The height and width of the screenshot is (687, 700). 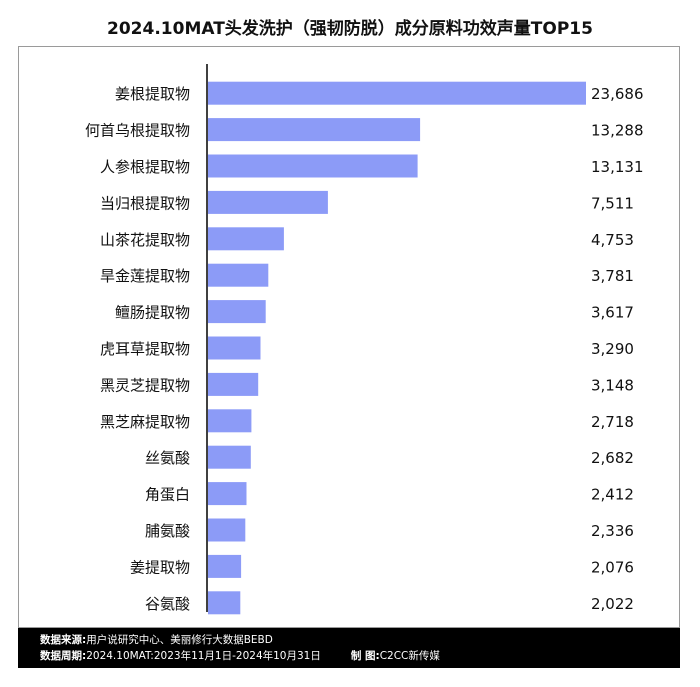 What do you see at coordinates (612, 276) in the screenshot?
I see `value-label: 3,781` at bounding box center [612, 276].